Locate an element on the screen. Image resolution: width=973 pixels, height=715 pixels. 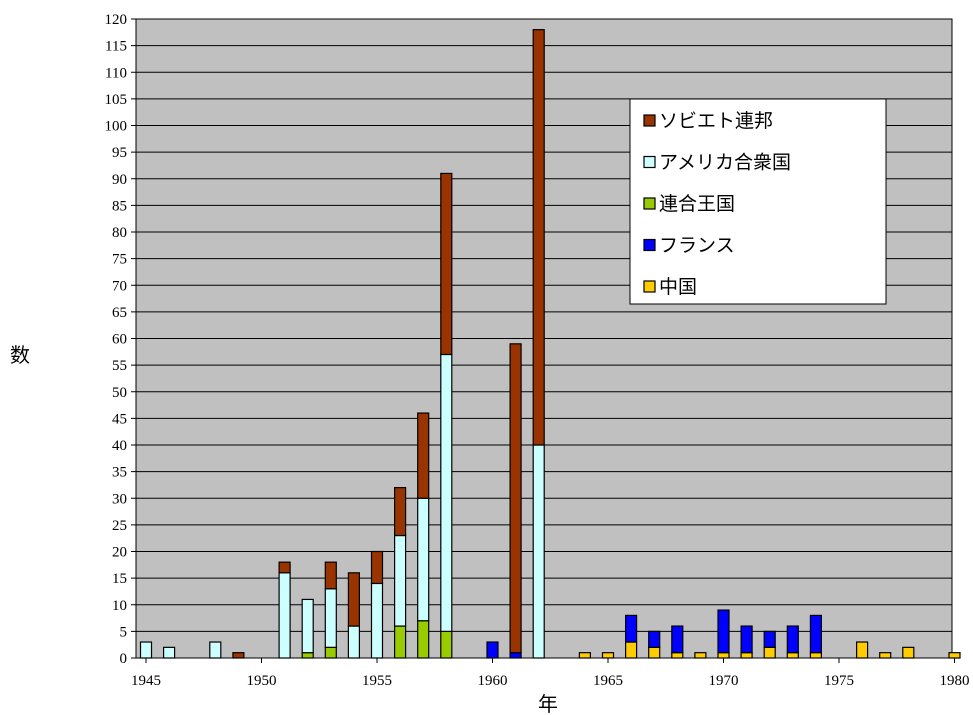
x-axis-label: 年 is located at coordinates (548, 703).